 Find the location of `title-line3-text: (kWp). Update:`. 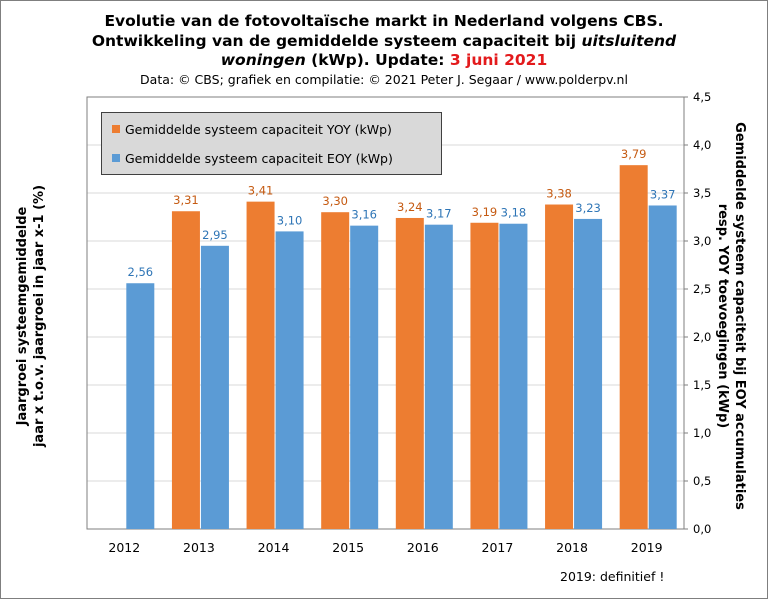

title-line3-text: (kWp). Update: is located at coordinates (377, 60).